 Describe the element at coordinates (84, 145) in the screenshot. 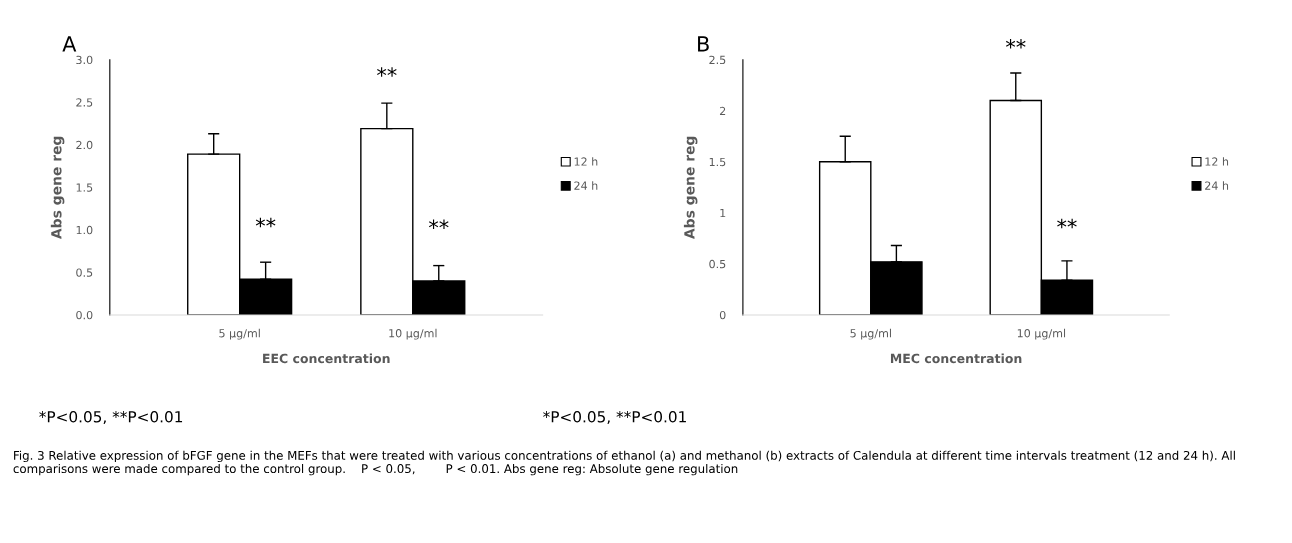

I see `y-tick-label: 2.0` at that location.